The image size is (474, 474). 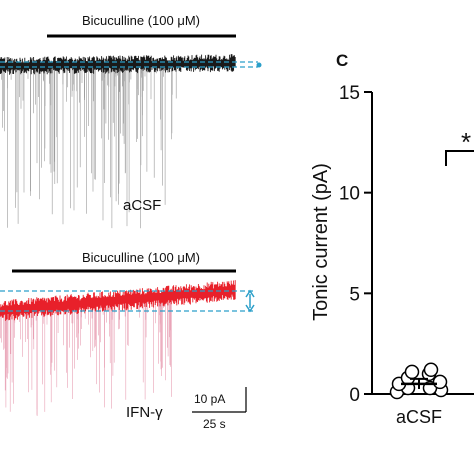 What do you see at coordinates (259, 65) in the screenshot?
I see `baseline-marker-icon` at bounding box center [259, 65].